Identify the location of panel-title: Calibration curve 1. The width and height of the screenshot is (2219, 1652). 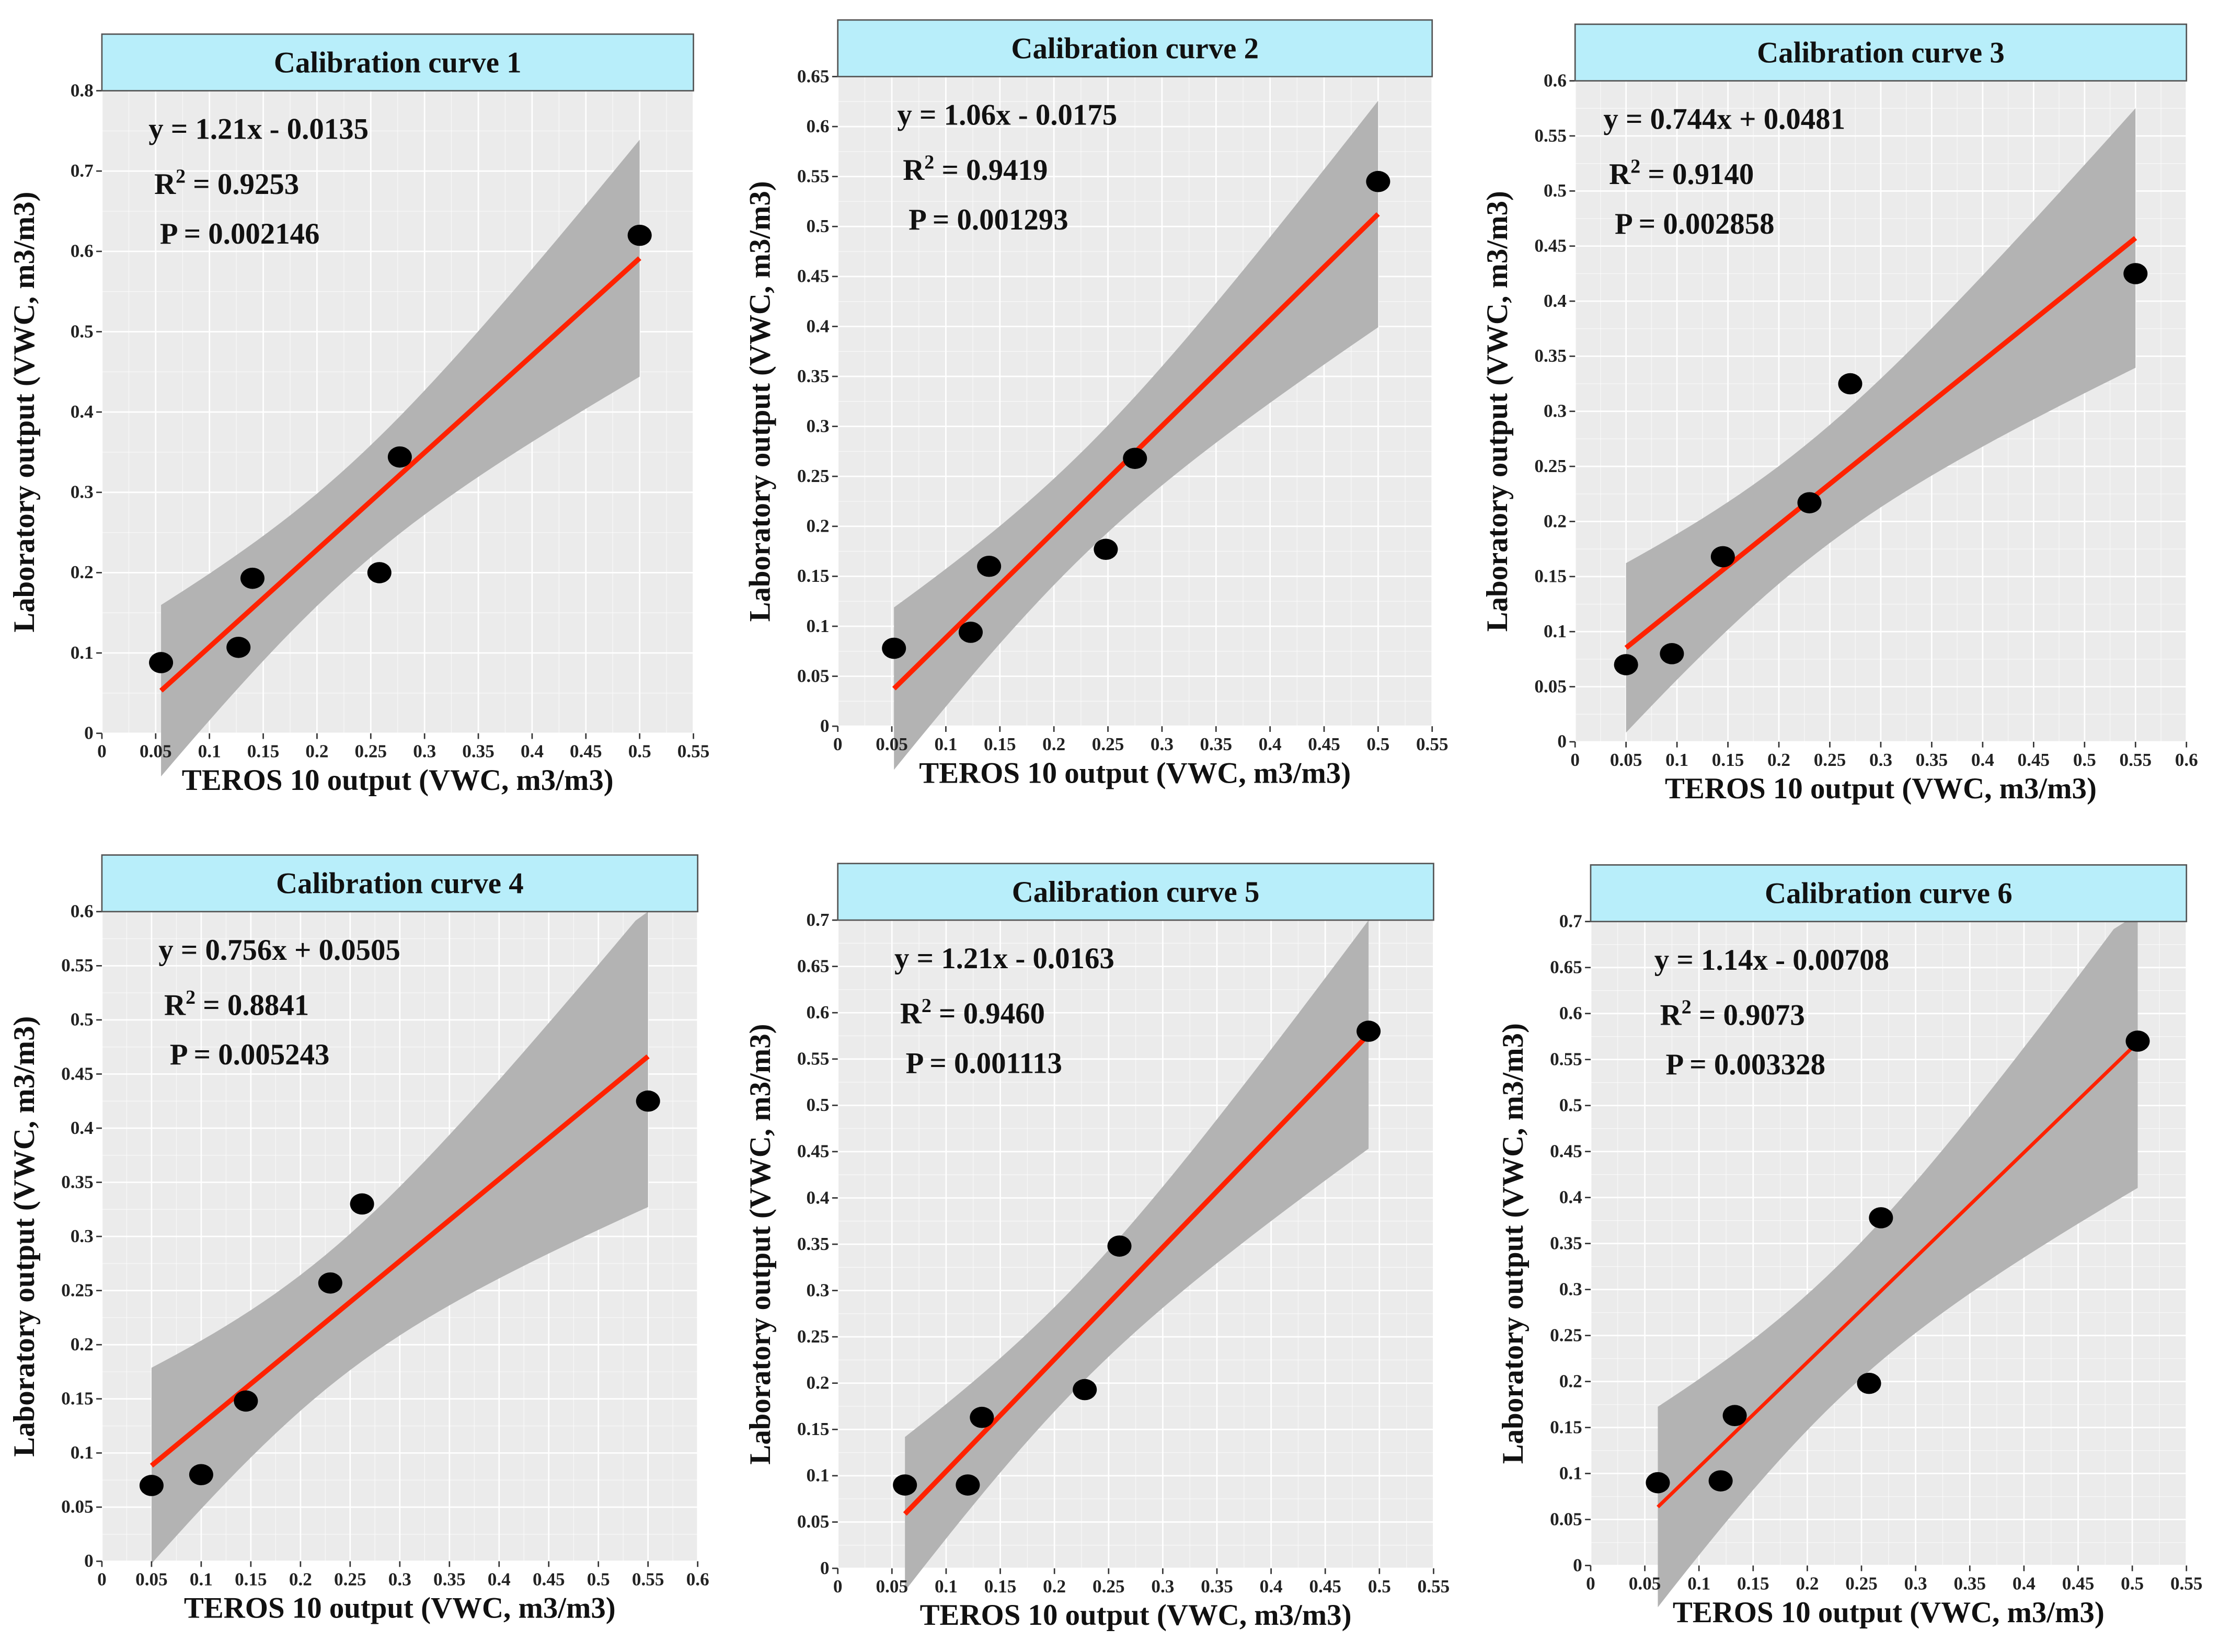
(398, 62).